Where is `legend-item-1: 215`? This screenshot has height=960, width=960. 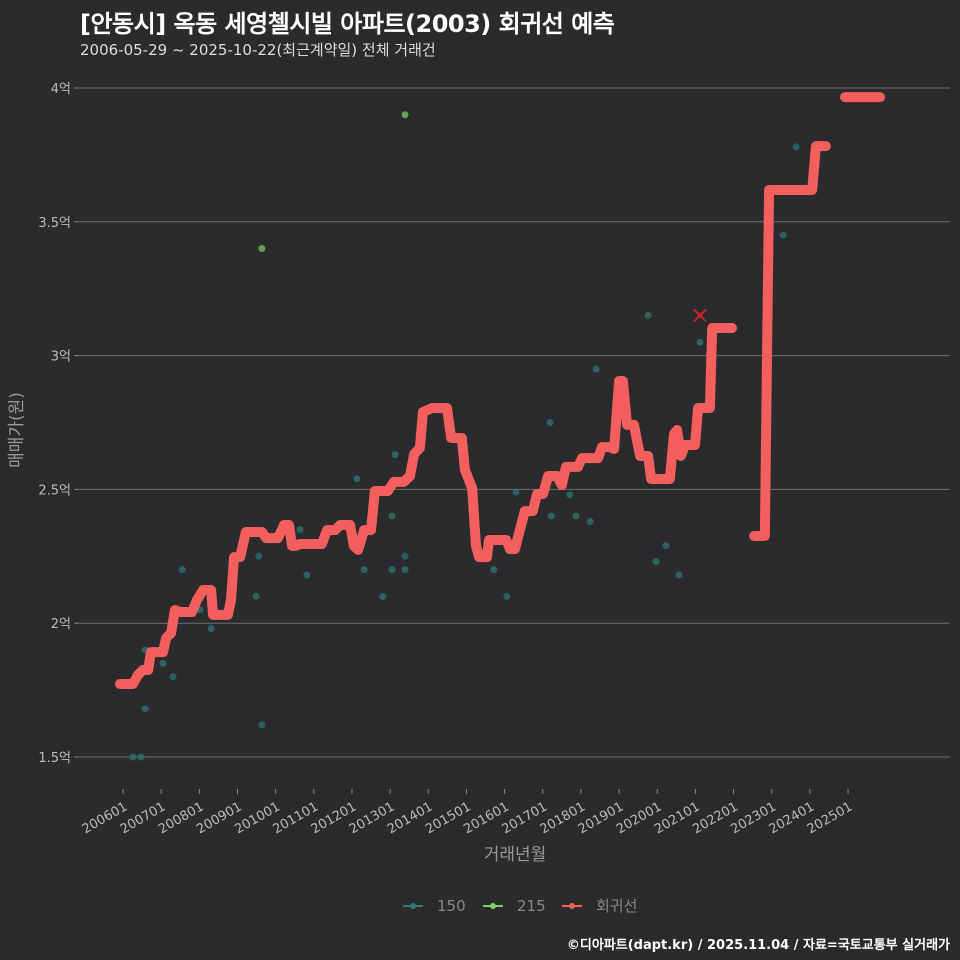
legend-item-1: 215 is located at coordinates (514, 906).